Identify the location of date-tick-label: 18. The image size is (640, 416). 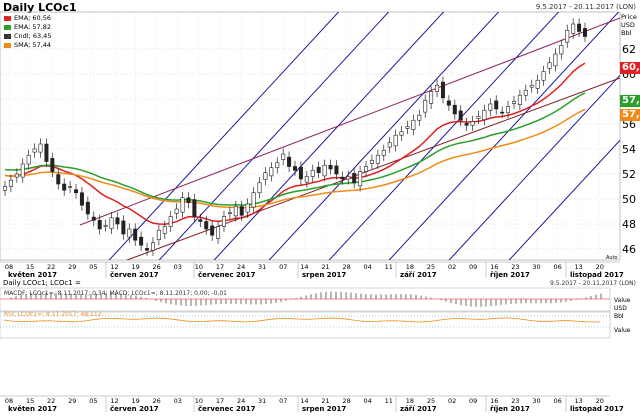
(410, 267).